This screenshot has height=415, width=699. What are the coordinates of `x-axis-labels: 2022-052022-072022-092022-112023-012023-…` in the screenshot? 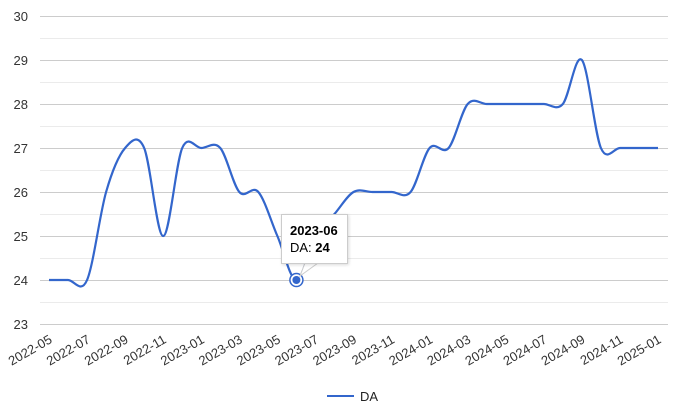 It's located at (335, 350).